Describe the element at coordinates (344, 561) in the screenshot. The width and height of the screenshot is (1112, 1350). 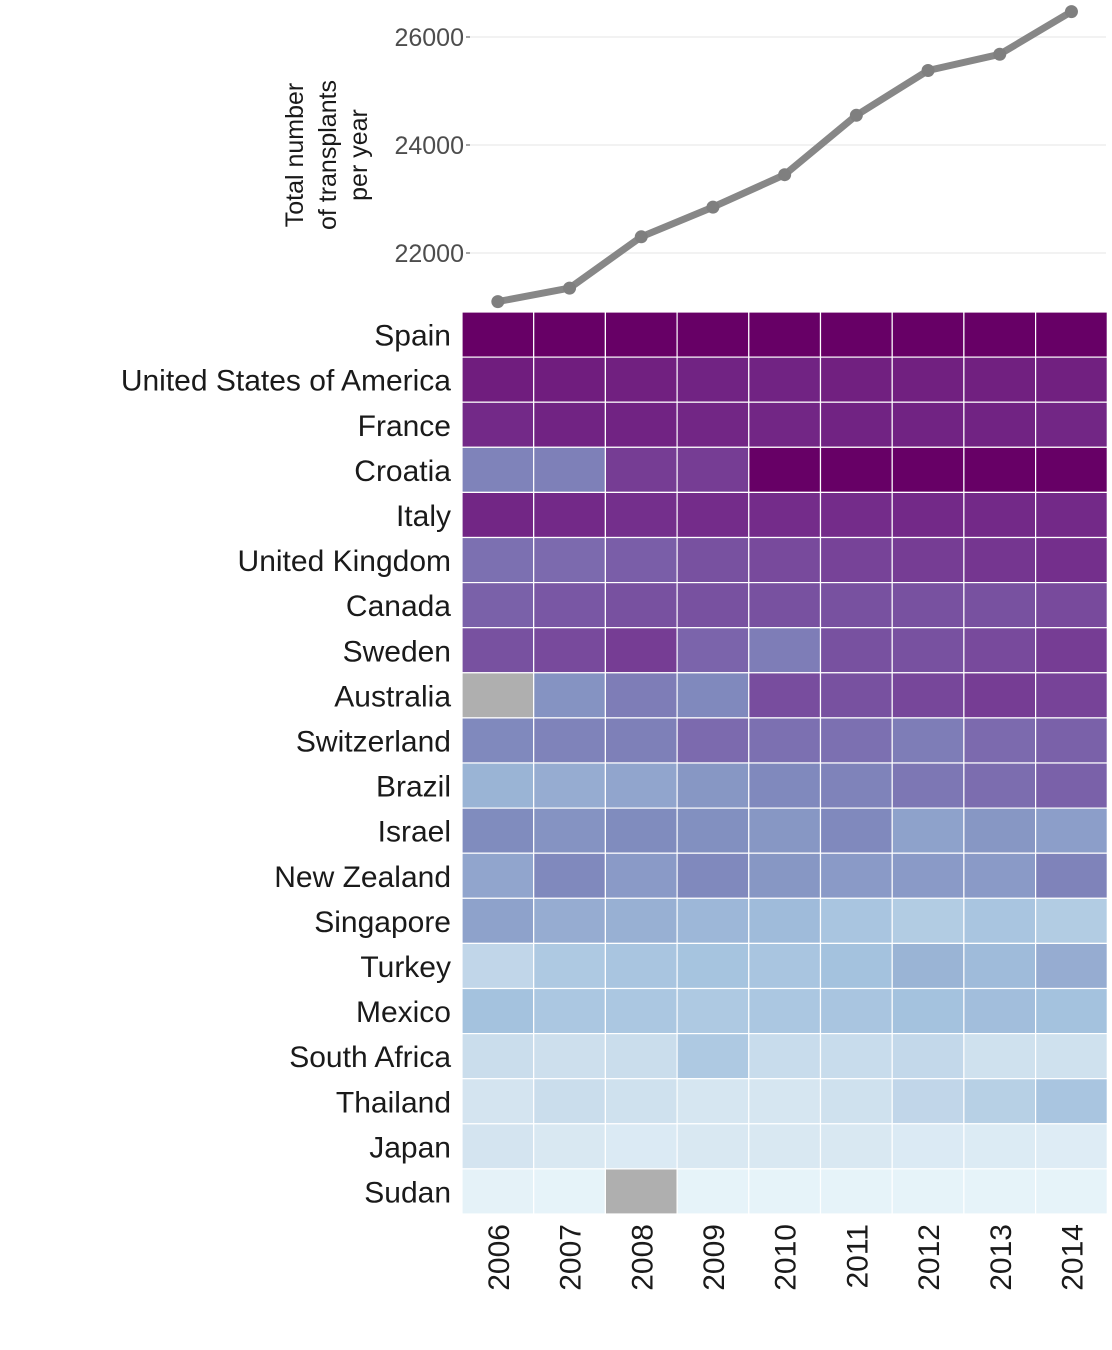
I see `row-label: United Kingdom` at that location.